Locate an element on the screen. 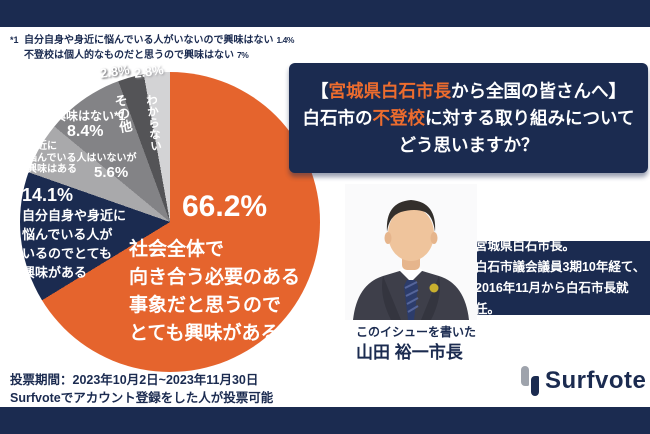 This screenshot has width=650, height=434. writer-caption: このイシューを書いた is located at coordinates (416, 332).